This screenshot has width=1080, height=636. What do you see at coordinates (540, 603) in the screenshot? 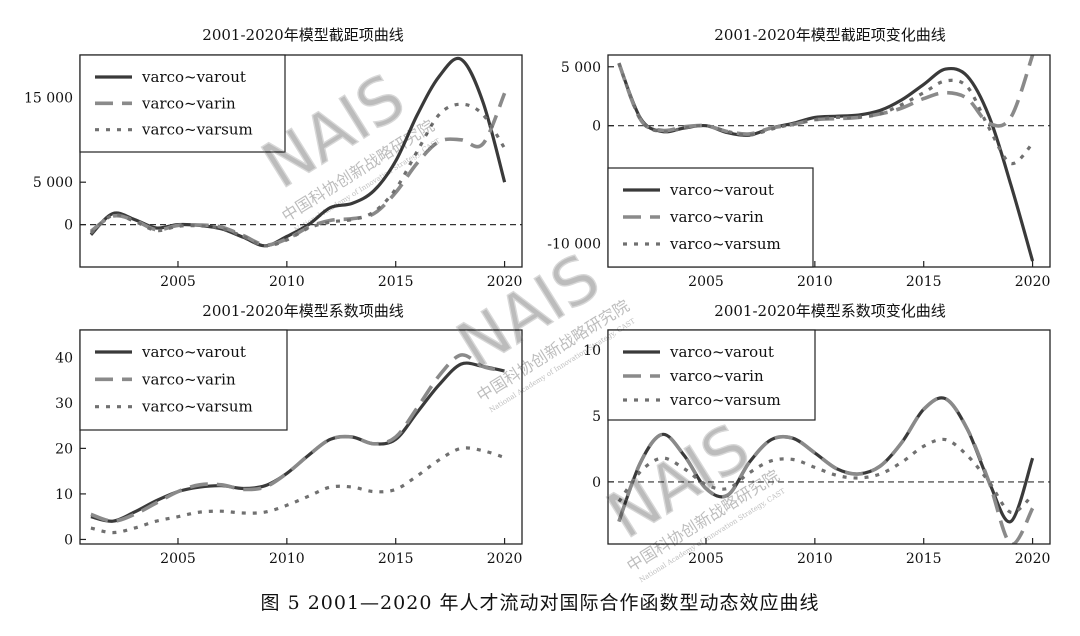
I see `figure-caption: 图 5 2001—2020 年人才流动对国际合作函数型动态效应曲线` at bounding box center [540, 603].